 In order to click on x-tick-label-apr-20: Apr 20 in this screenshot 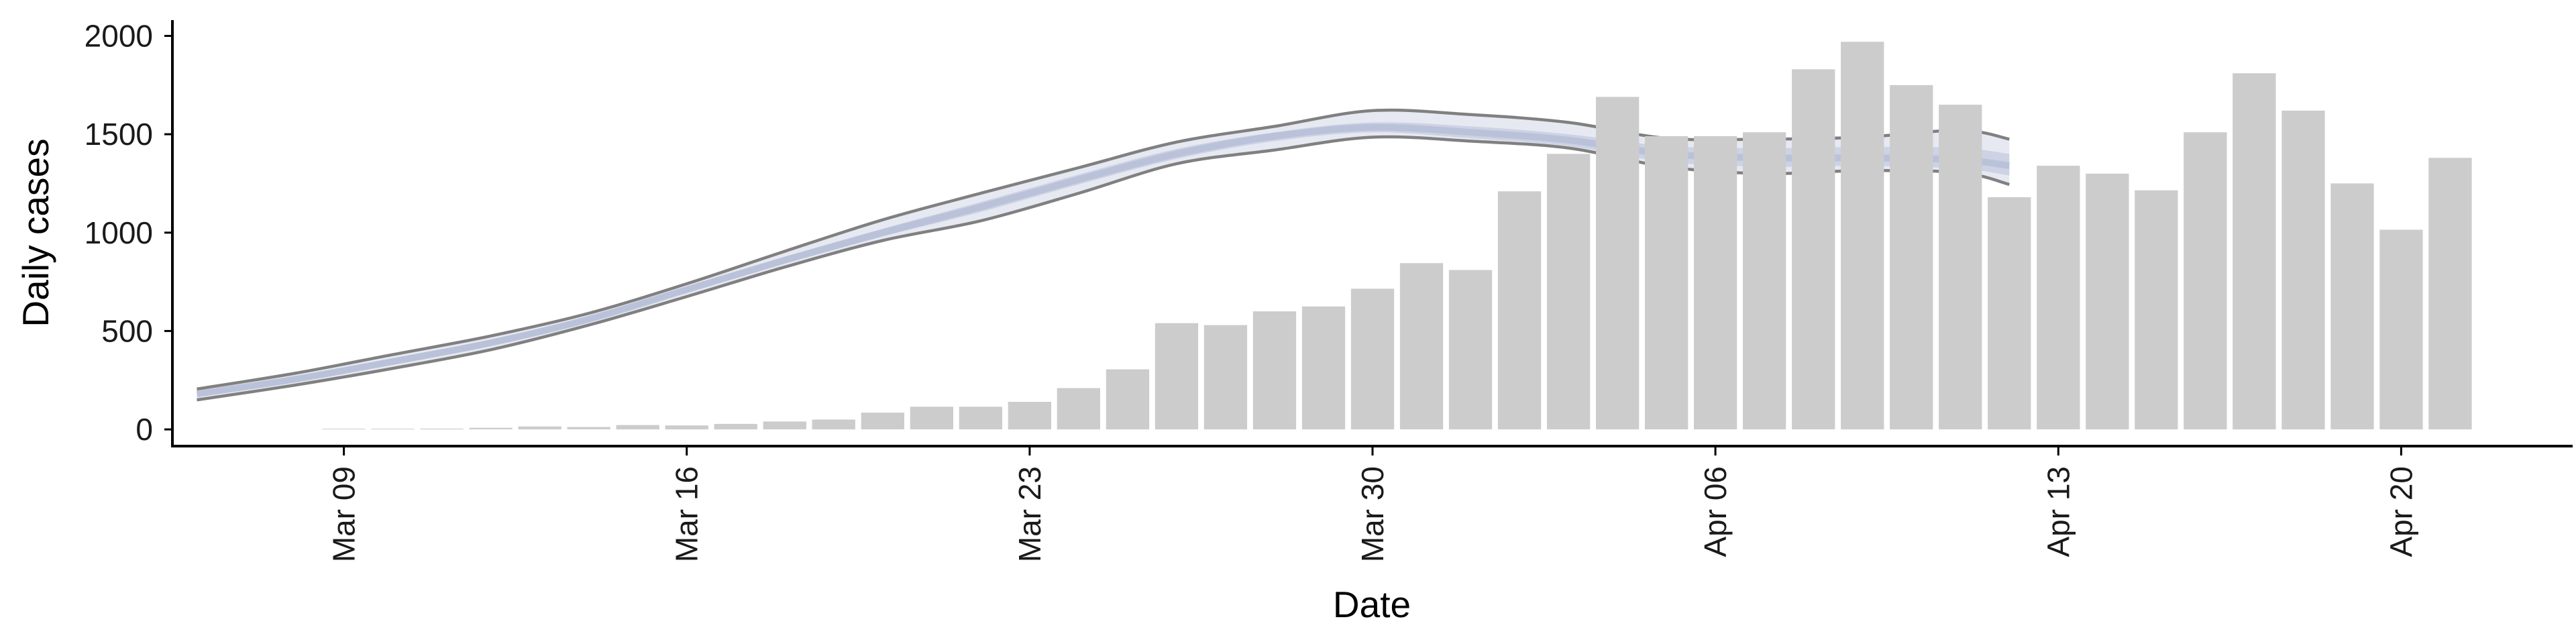, I will do `click(2400, 511)`.